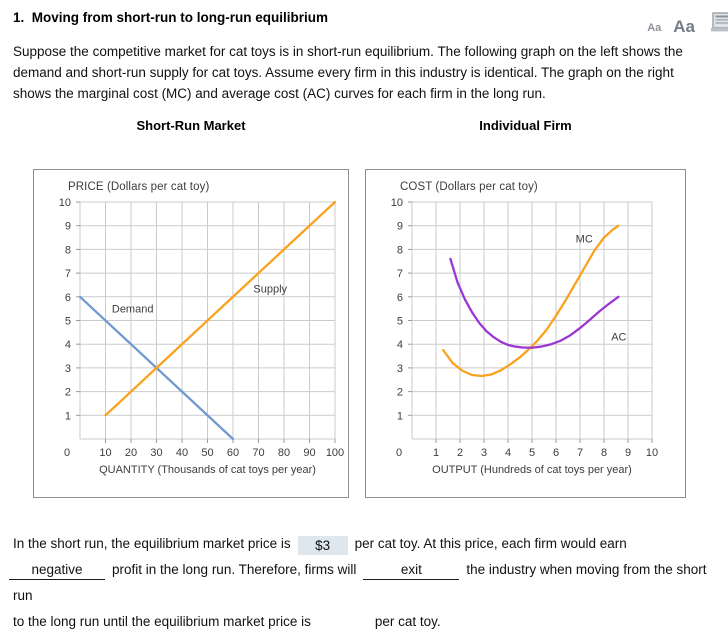 Image resolution: width=728 pixels, height=635 pixels. Describe the element at coordinates (233, 453) in the screenshot. I see `svg-text: 60` at that location.